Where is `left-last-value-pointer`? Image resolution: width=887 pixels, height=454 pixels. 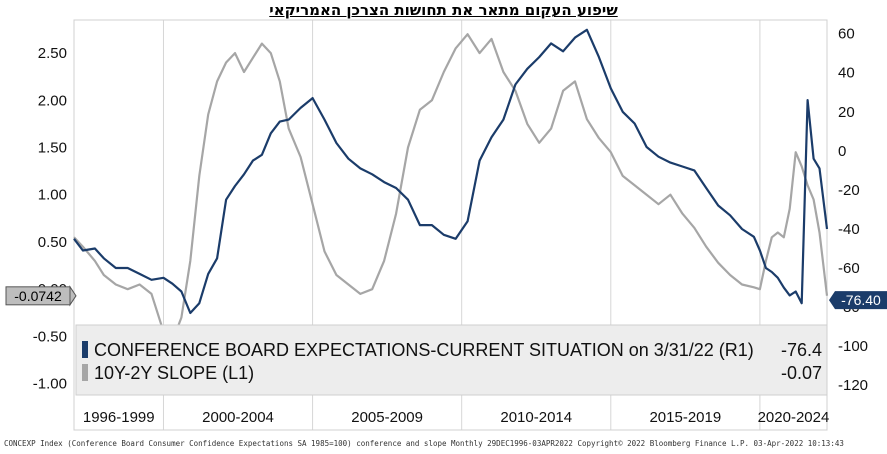
left-last-value-pointer is located at coordinates (73, 296).